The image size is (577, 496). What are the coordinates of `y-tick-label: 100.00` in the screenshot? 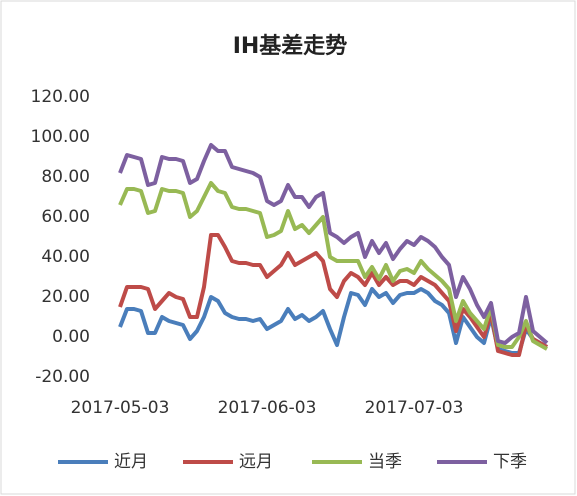 It's located at (60, 137).